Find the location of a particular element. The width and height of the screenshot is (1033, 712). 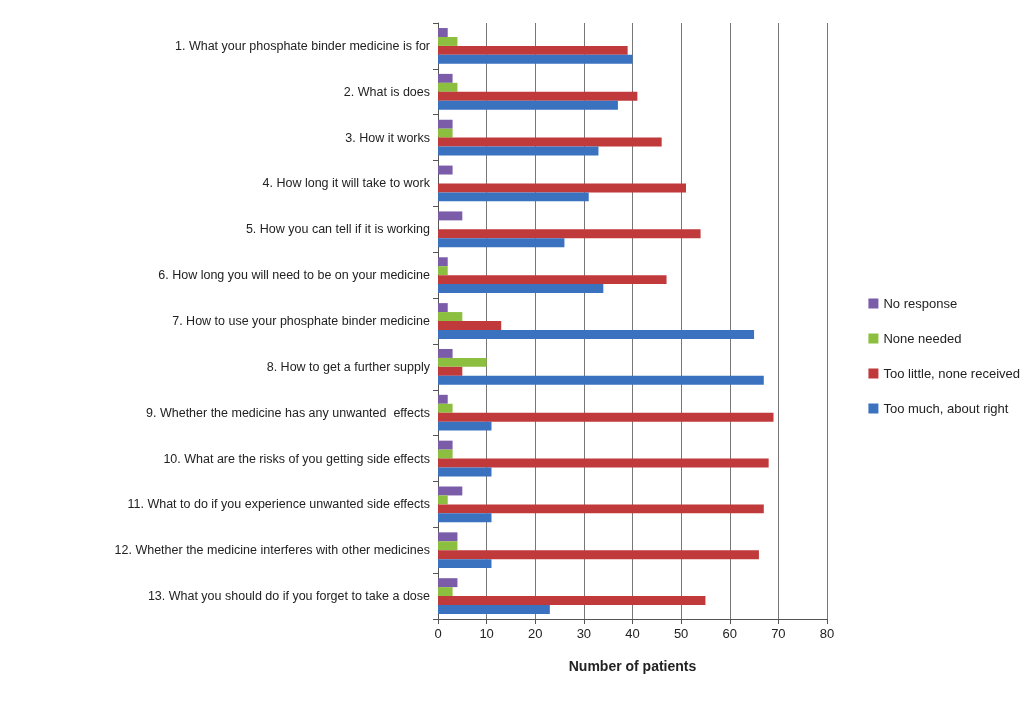

y-tick-label: 13. What you should do if you forget to take a dose is located at coordinates (289, 596).